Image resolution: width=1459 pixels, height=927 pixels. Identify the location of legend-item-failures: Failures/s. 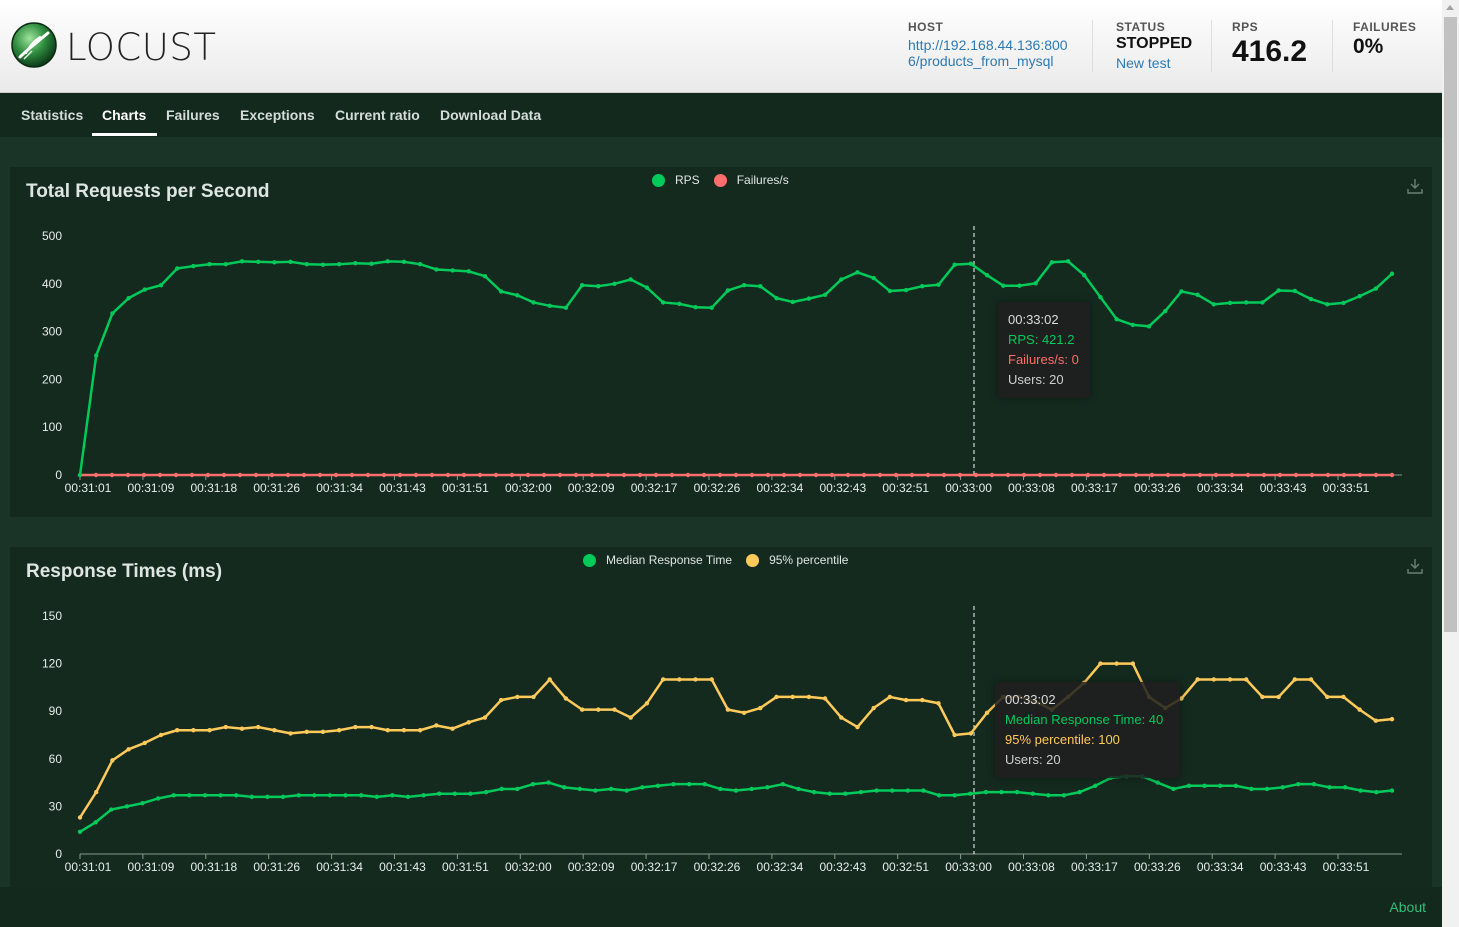
(762, 180).